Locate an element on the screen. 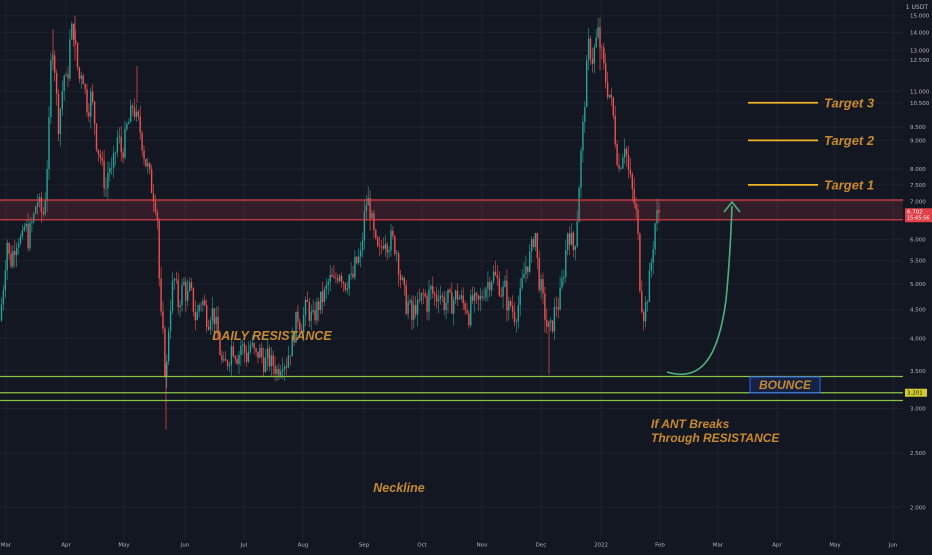  breakout-note-line: Through RESISTANCE is located at coordinates (715, 438).